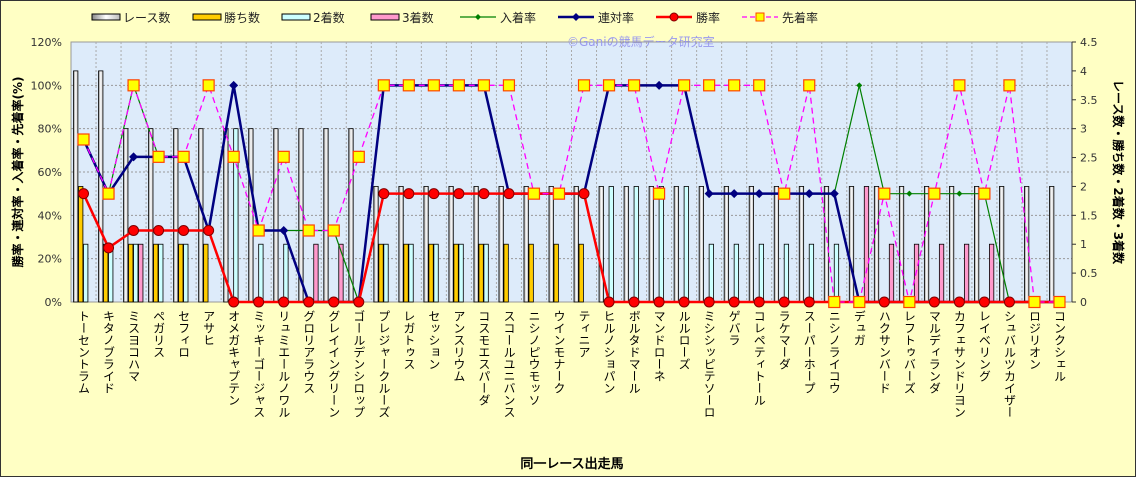 Image resolution: width=1136 pixels, height=477 pixels. Describe the element at coordinates (309, 352) in the screenshot. I see `x-tick-label: グロリアラウス` at that location.